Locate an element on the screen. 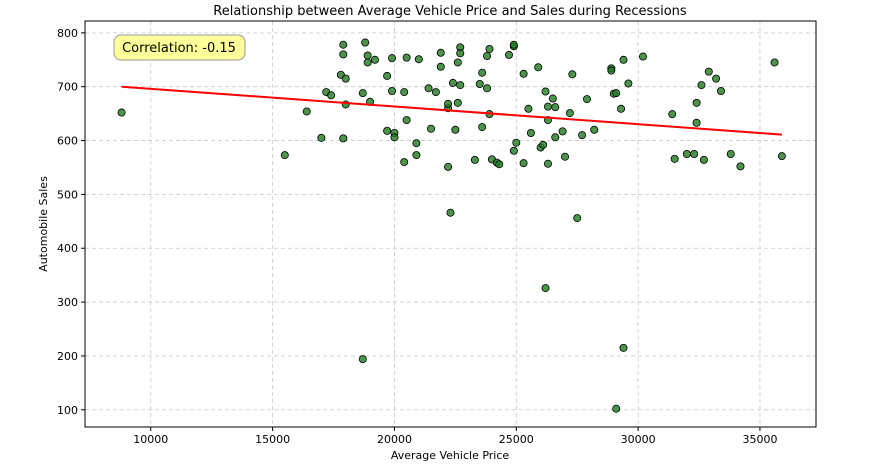 Image resolution: width=881 pixels, height=471 pixels. y-tick-label: 800 is located at coordinates (67, 33).